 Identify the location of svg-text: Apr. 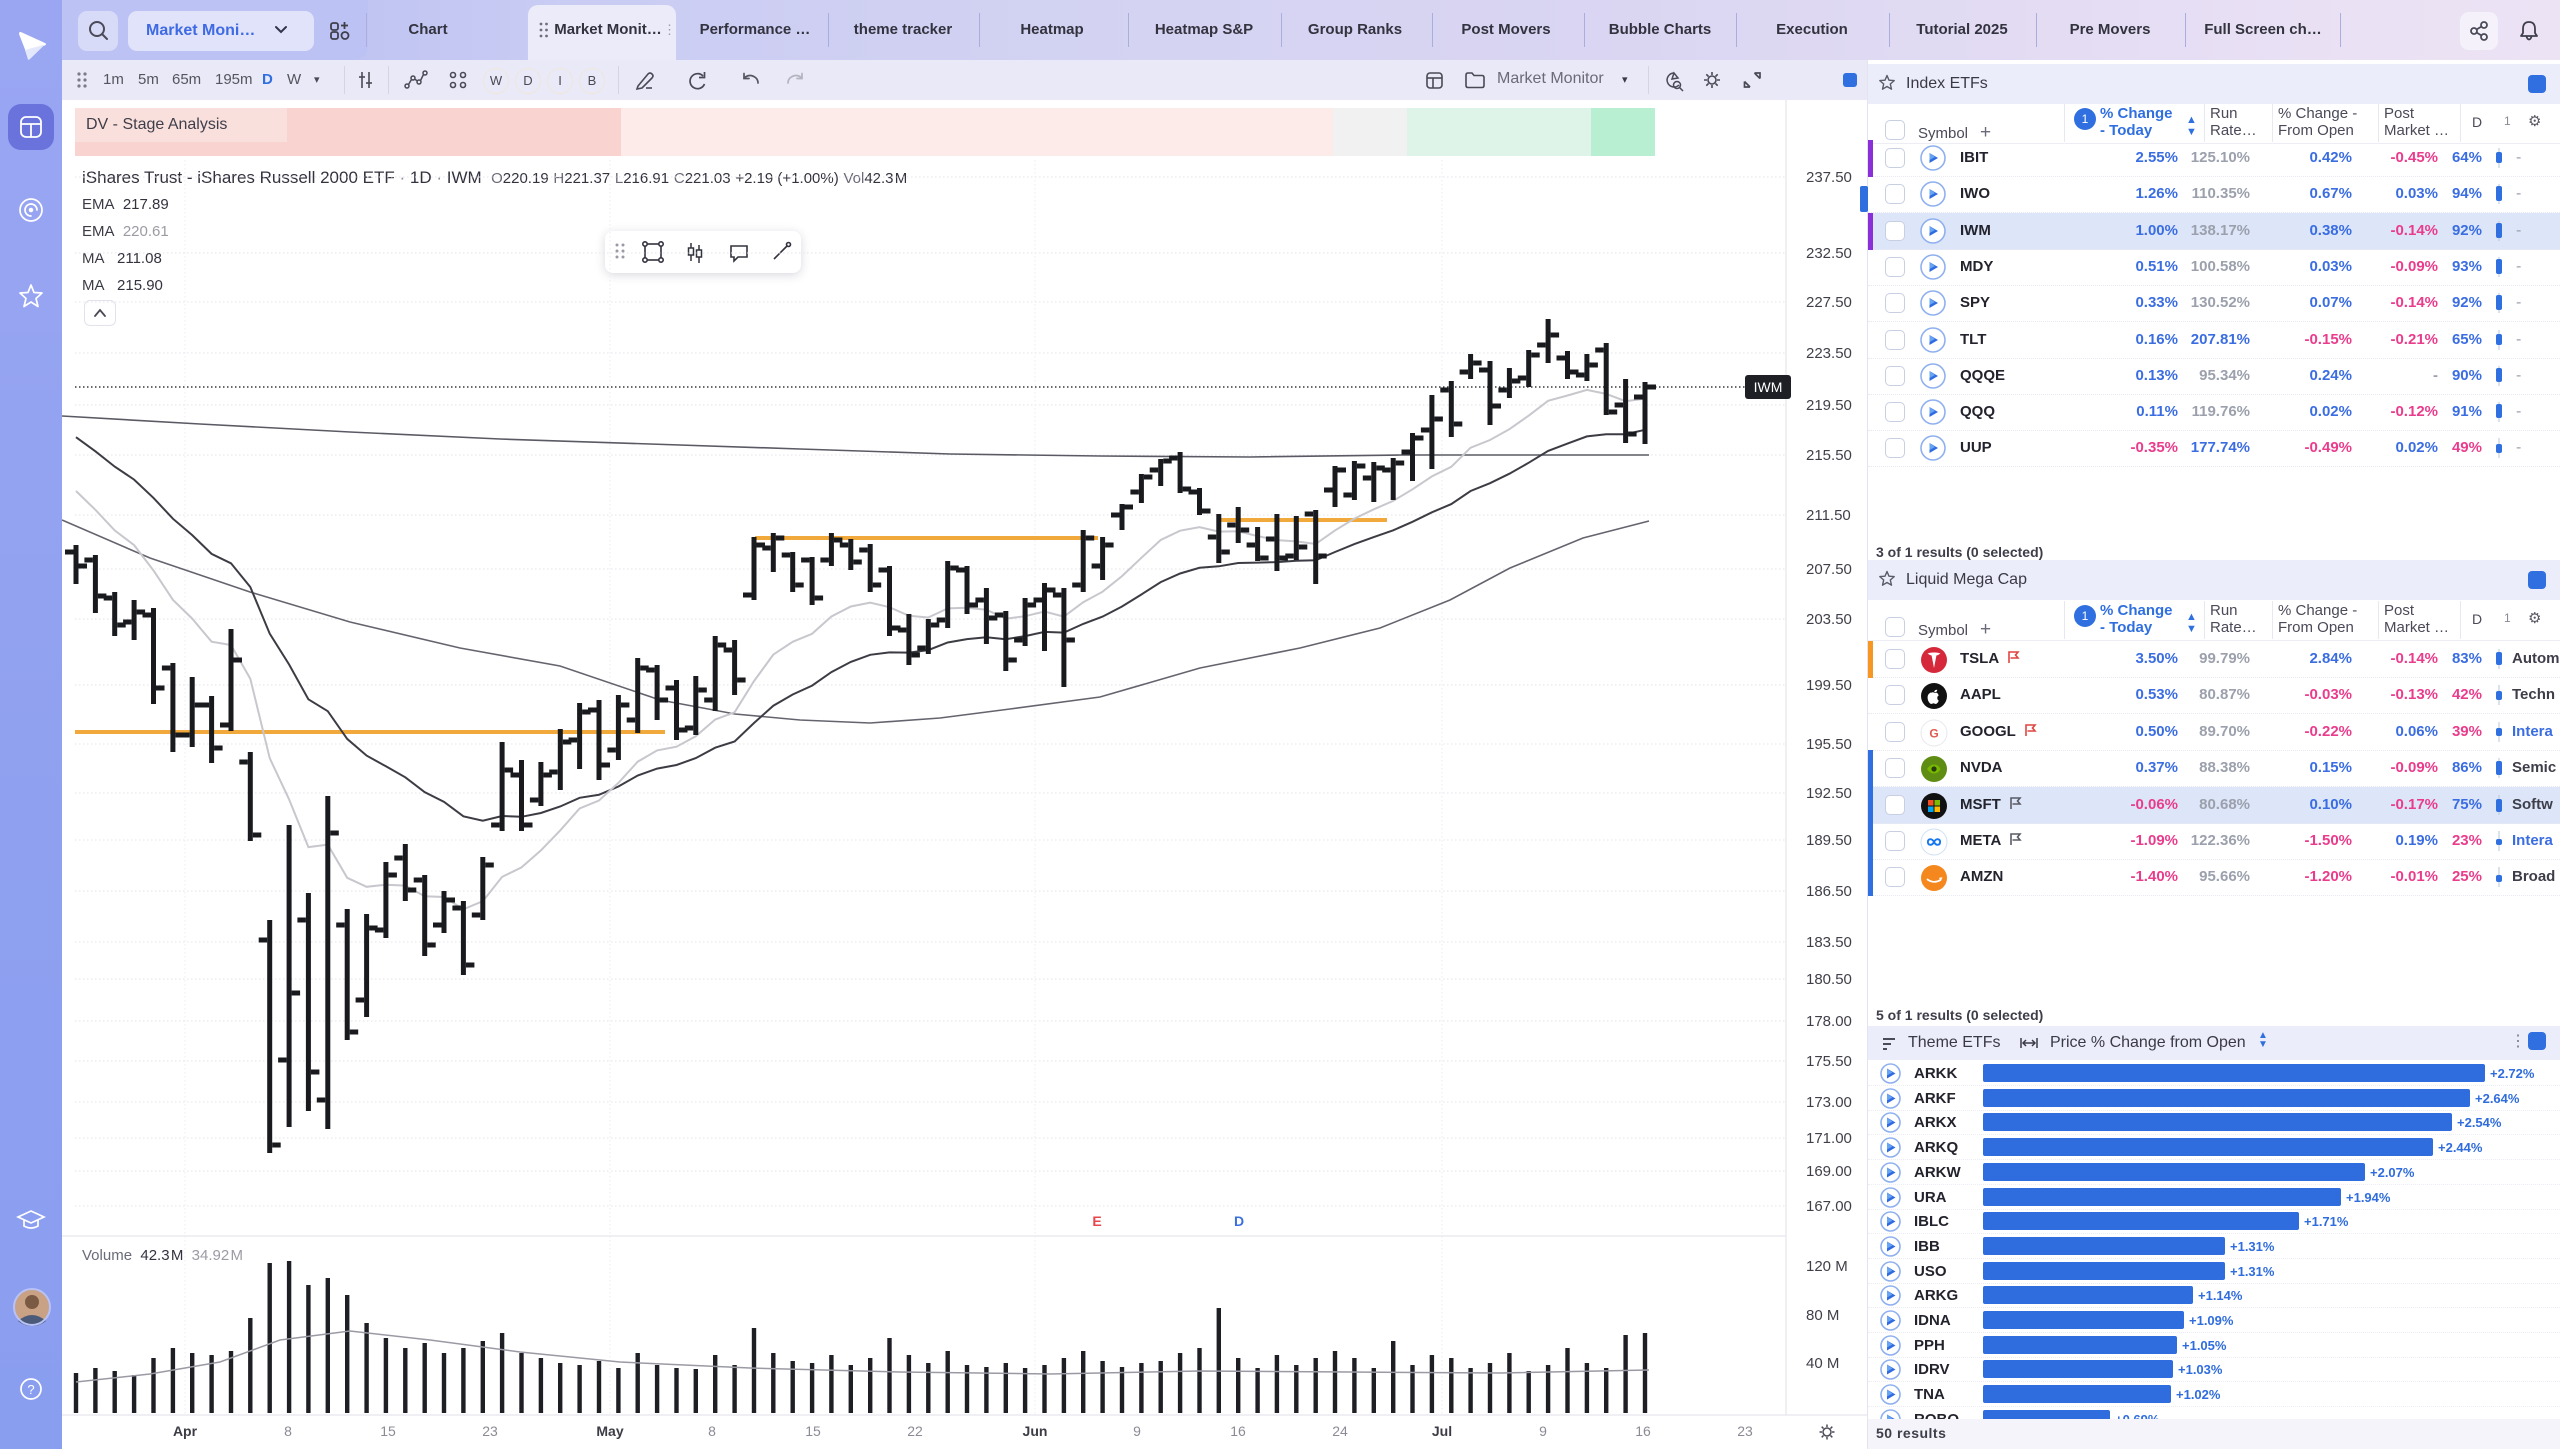
(185, 1431).